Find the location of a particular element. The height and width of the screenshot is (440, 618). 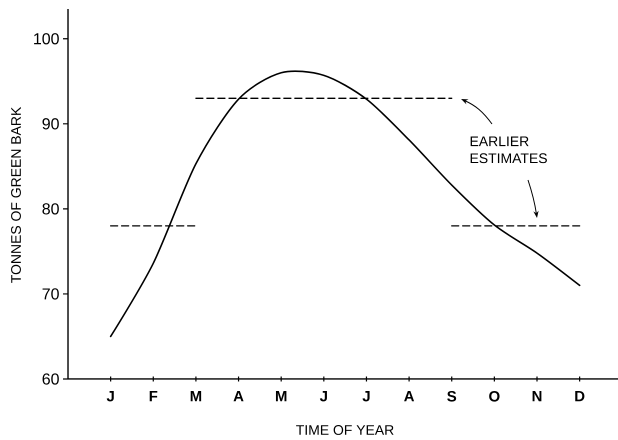

x-tick-label: D is located at coordinates (579, 396).